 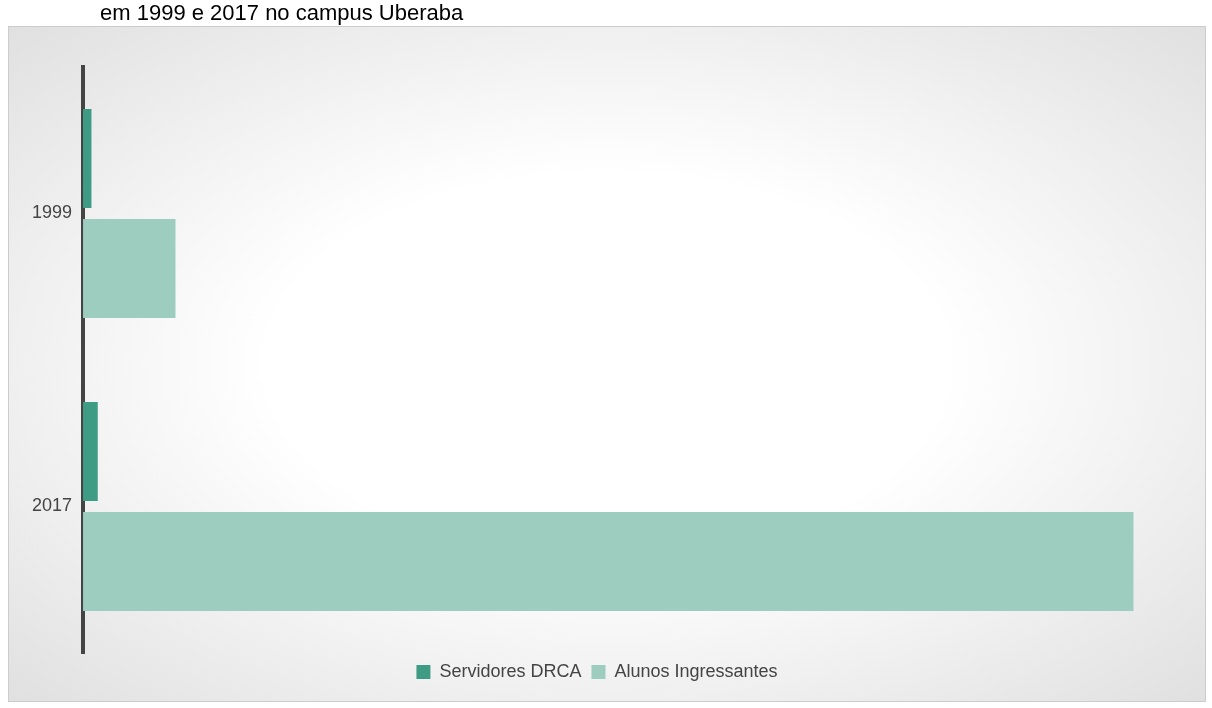 I want to click on legend-label: Servidores DRCA, so click(x=510, y=670).